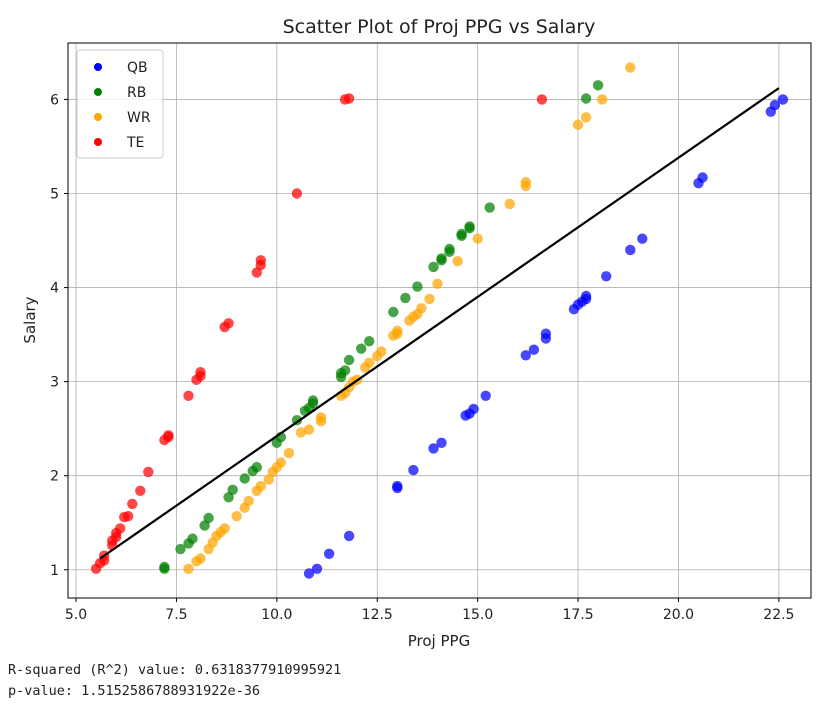 The width and height of the screenshot is (823, 709). I want to click on x-tick-label: 17.5, so click(577, 615).